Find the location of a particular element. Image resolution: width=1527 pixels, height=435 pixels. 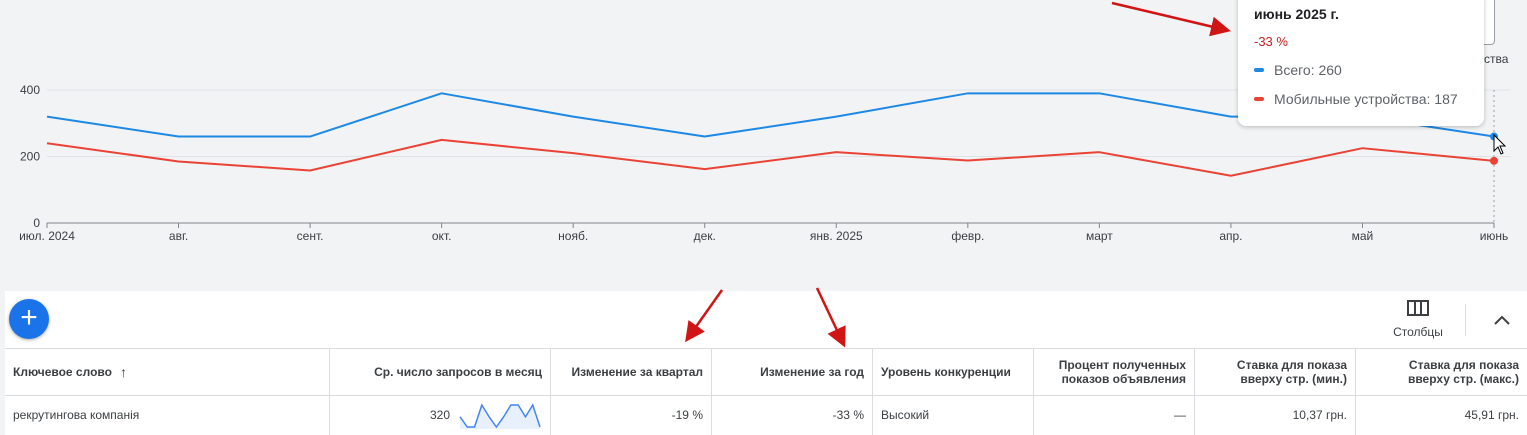

x-tick-label: янв. 2025 is located at coordinates (836, 236).